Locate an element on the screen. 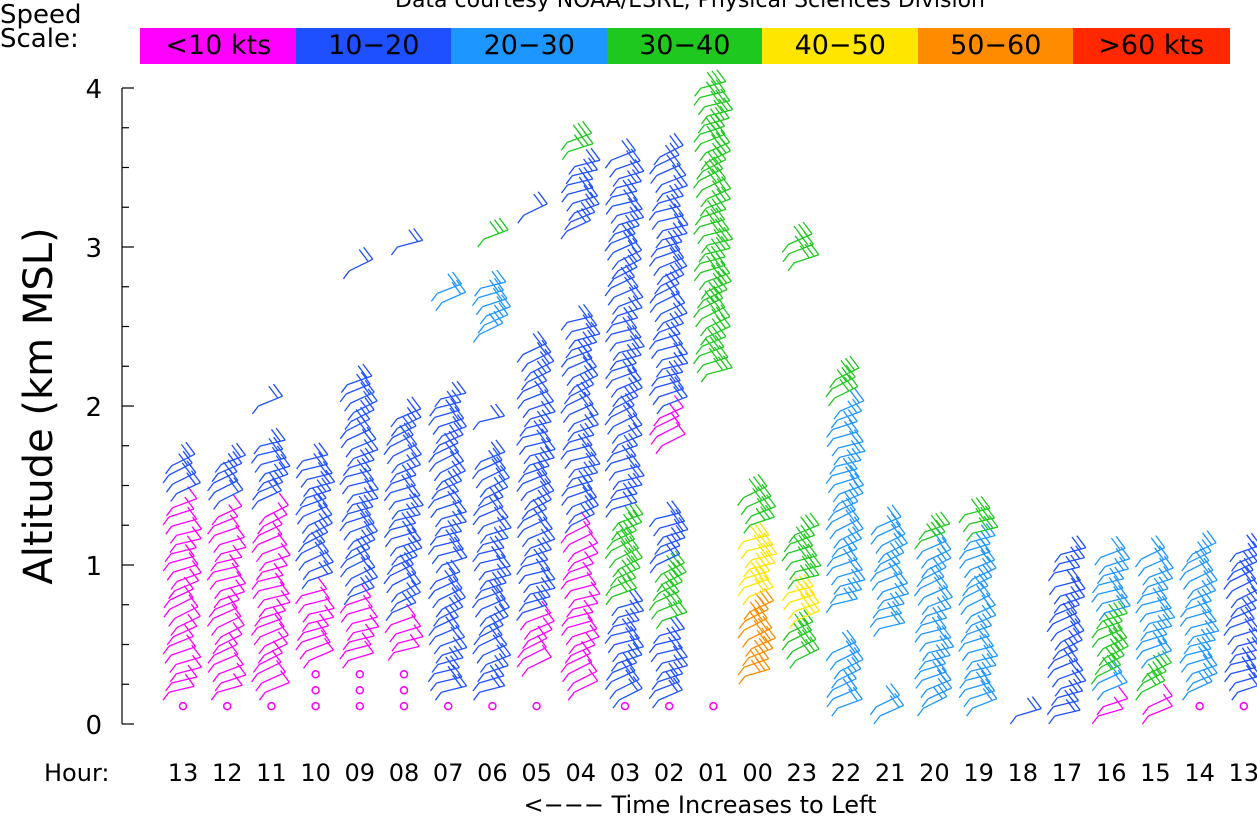  hour-label: Hour: is located at coordinates (76, 773).